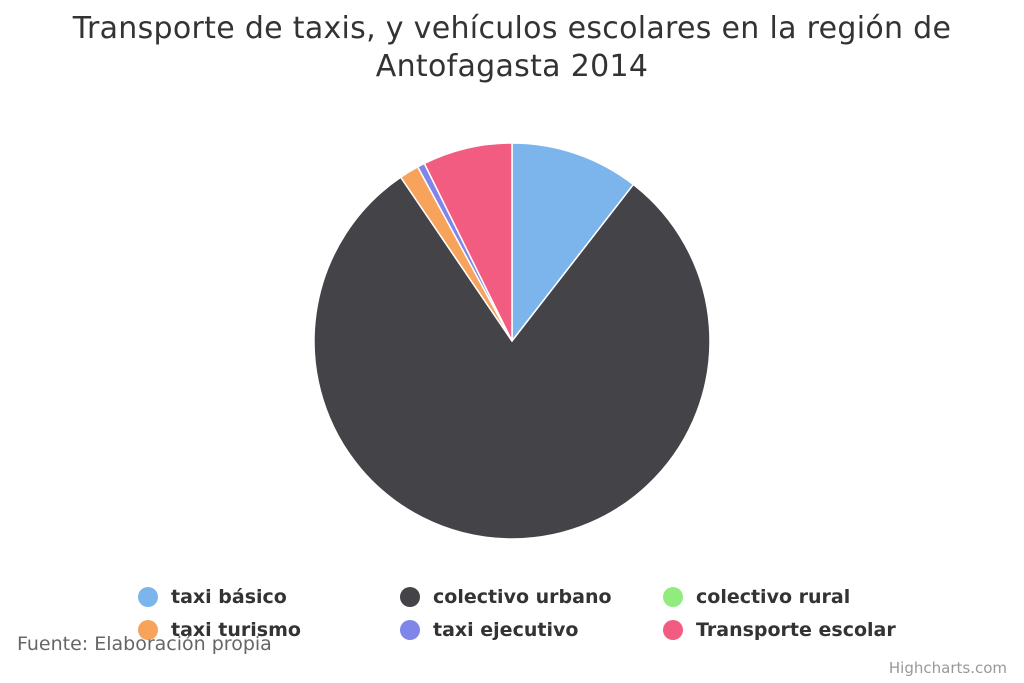 This screenshot has width=1024, height=683. I want to click on legend-label: Transporte escolar, so click(796, 630).